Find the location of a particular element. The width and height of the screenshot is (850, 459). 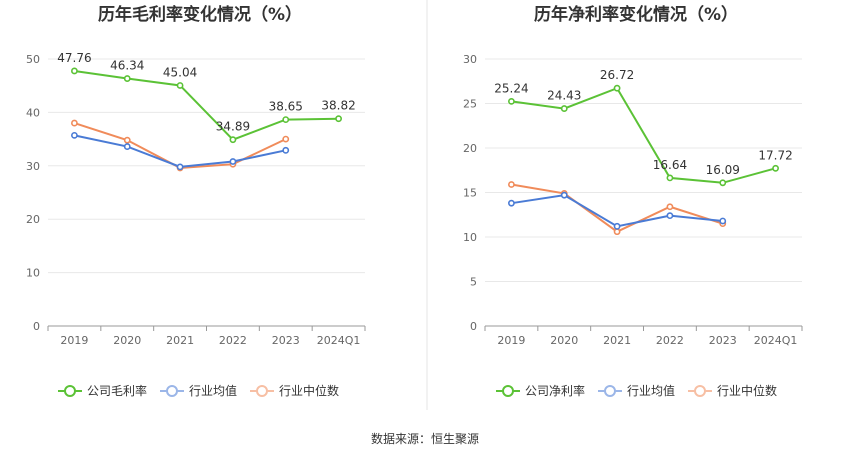

y-tick-label: 5 is located at coordinates (473, 282).